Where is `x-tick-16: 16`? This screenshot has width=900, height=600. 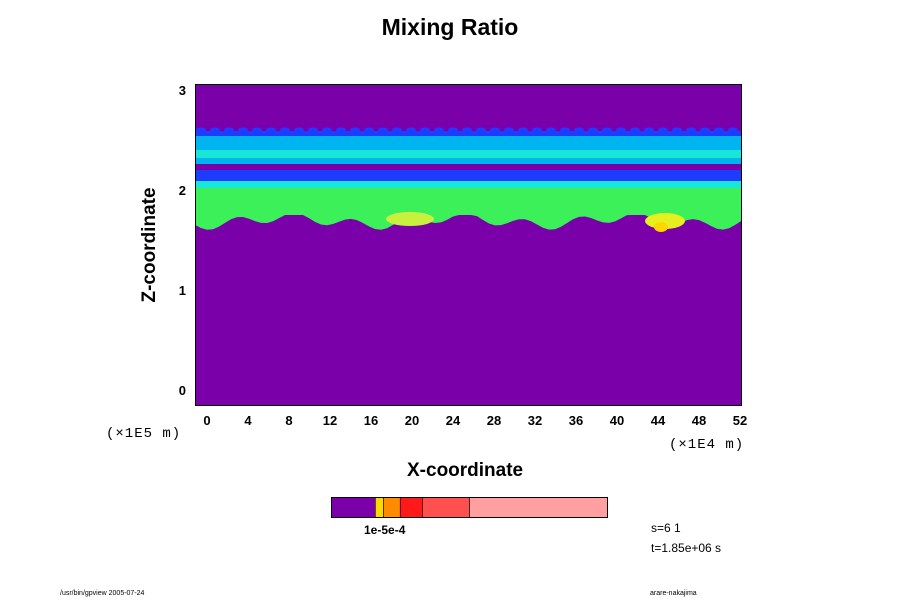
x-tick-16: 16 is located at coordinates (371, 420).